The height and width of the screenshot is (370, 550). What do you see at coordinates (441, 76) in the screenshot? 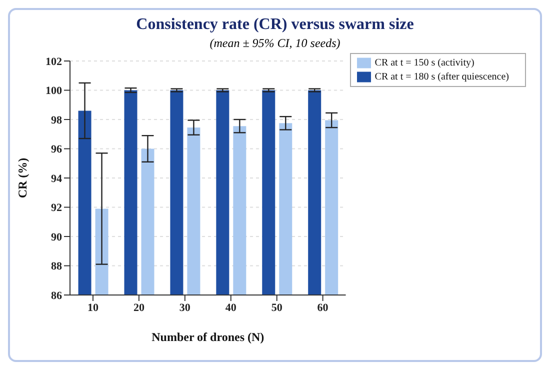
I see `legend-label: CR at t = 180 s (after quiescence)` at bounding box center [441, 76].